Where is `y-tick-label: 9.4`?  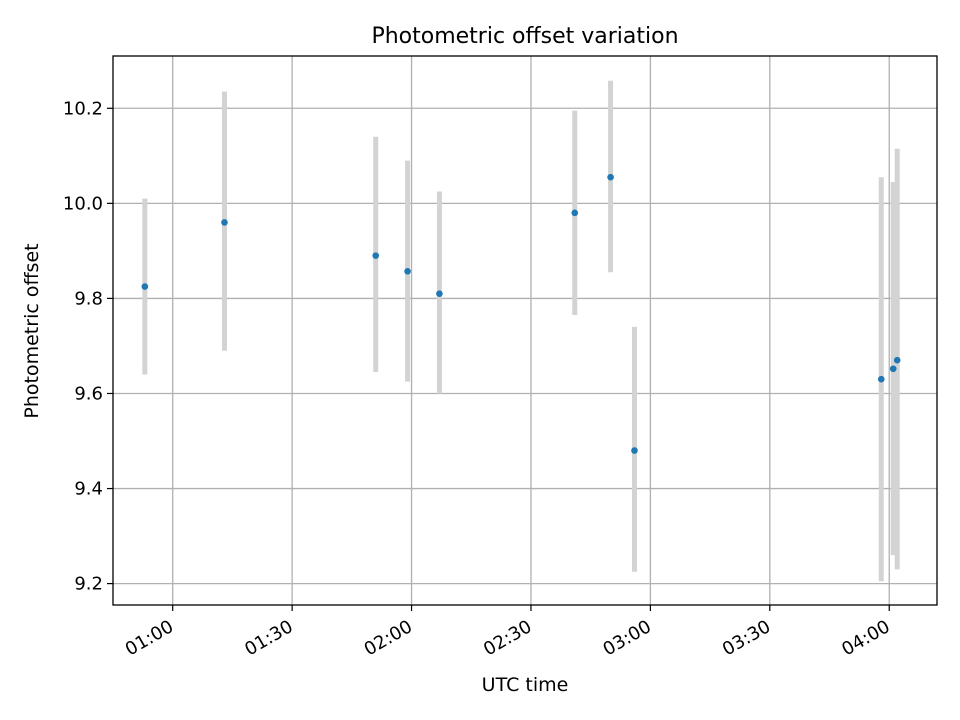
y-tick-label: 9.4 is located at coordinates (88, 489).